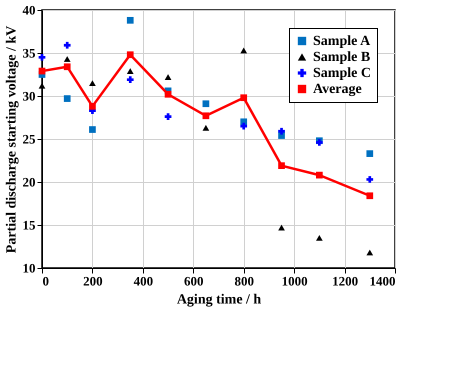 The height and width of the screenshot is (377, 474). I want to click on y-tick-label: 20, so click(29, 182).